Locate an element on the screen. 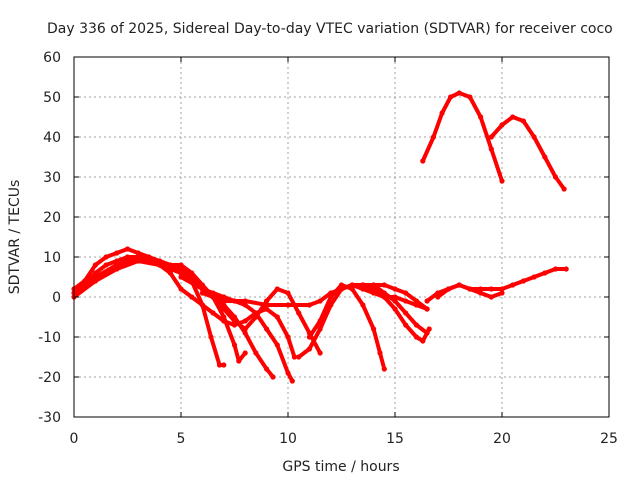 The width and height of the screenshot is (640, 480). y-tick-label: 20 is located at coordinates (52, 218).